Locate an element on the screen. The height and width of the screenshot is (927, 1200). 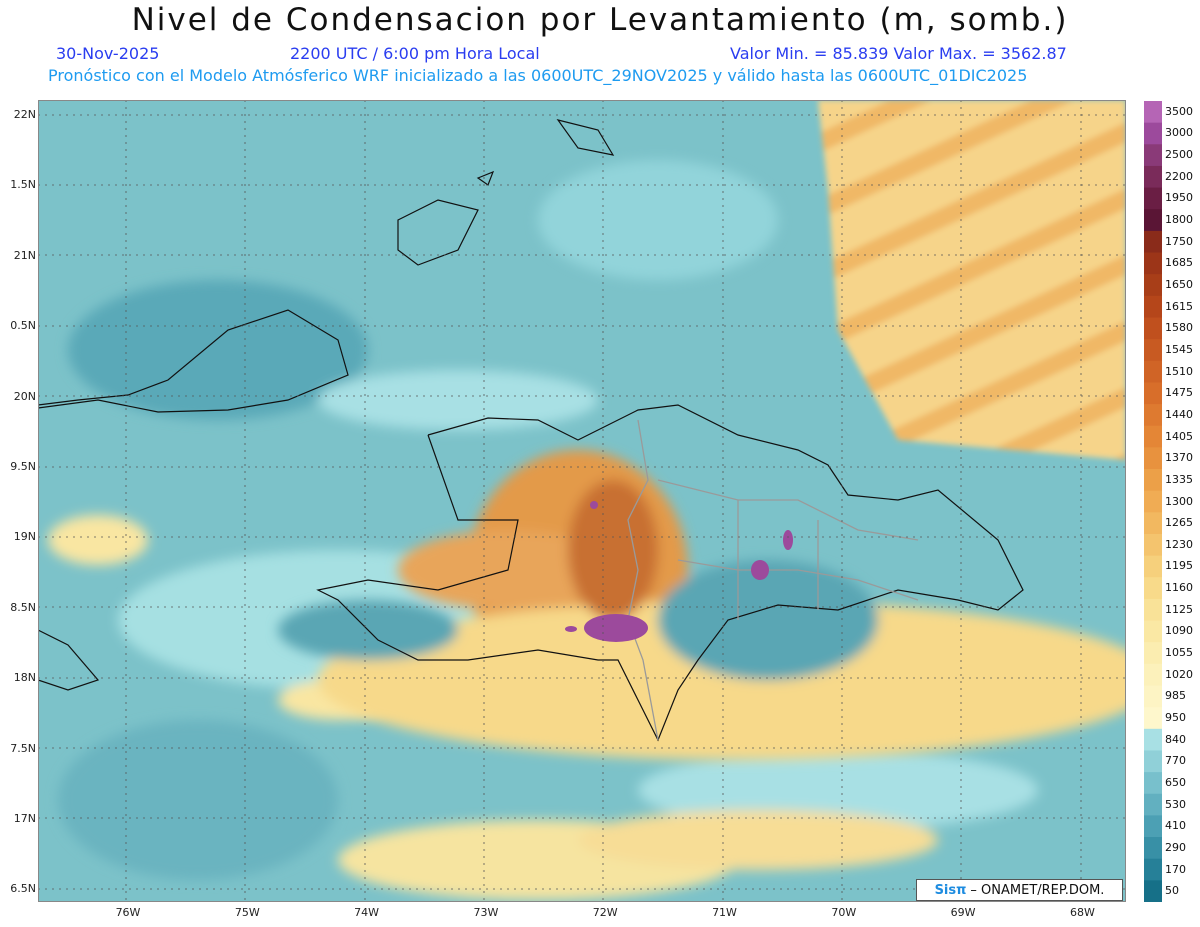
colorbar-label: 650 is located at coordinates (1175, 782).